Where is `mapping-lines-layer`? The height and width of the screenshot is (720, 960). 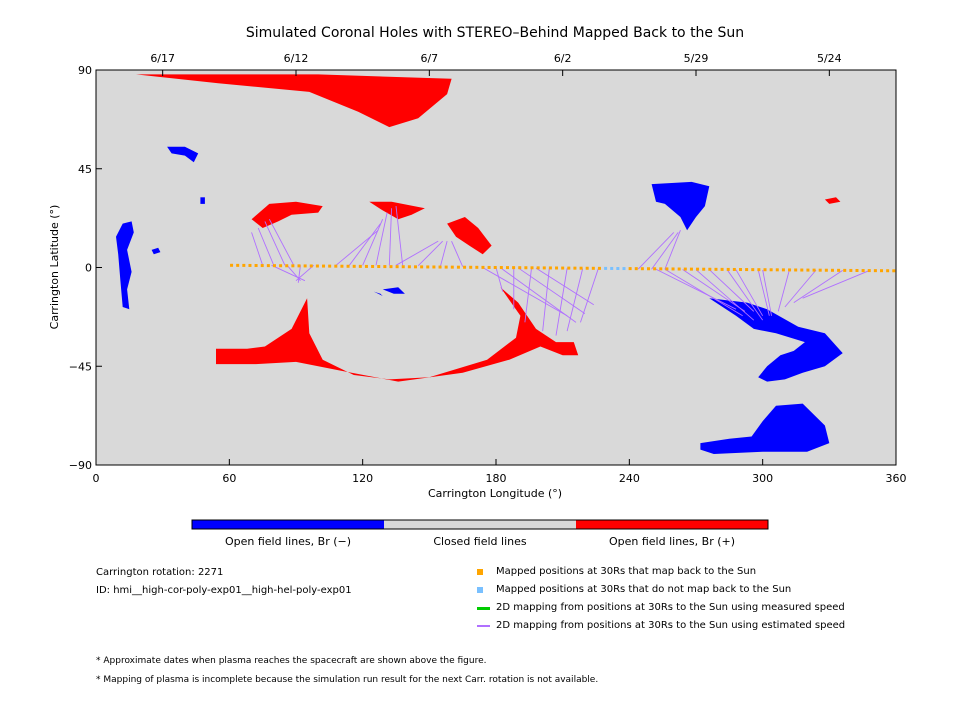
mapping-lines-layer is located at coordinates (560, 271).